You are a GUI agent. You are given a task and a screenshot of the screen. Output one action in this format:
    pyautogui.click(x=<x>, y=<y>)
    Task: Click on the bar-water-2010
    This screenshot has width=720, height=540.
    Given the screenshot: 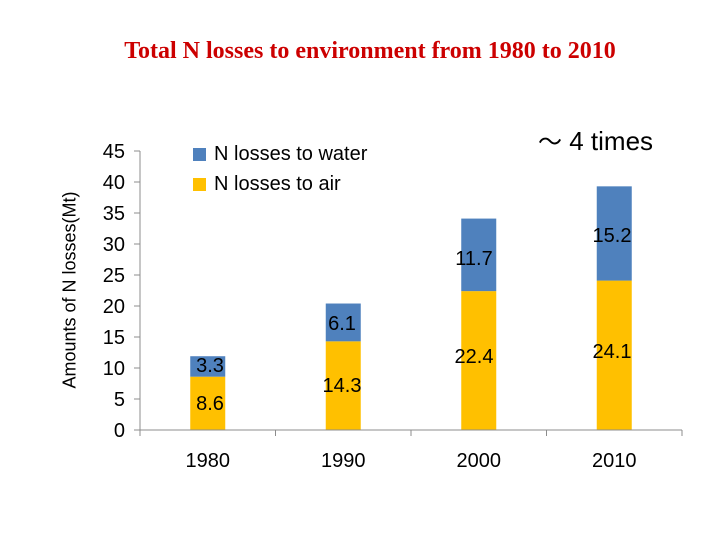 What is the action you would take?
    pyautogui.click(x=614, y=233)
    